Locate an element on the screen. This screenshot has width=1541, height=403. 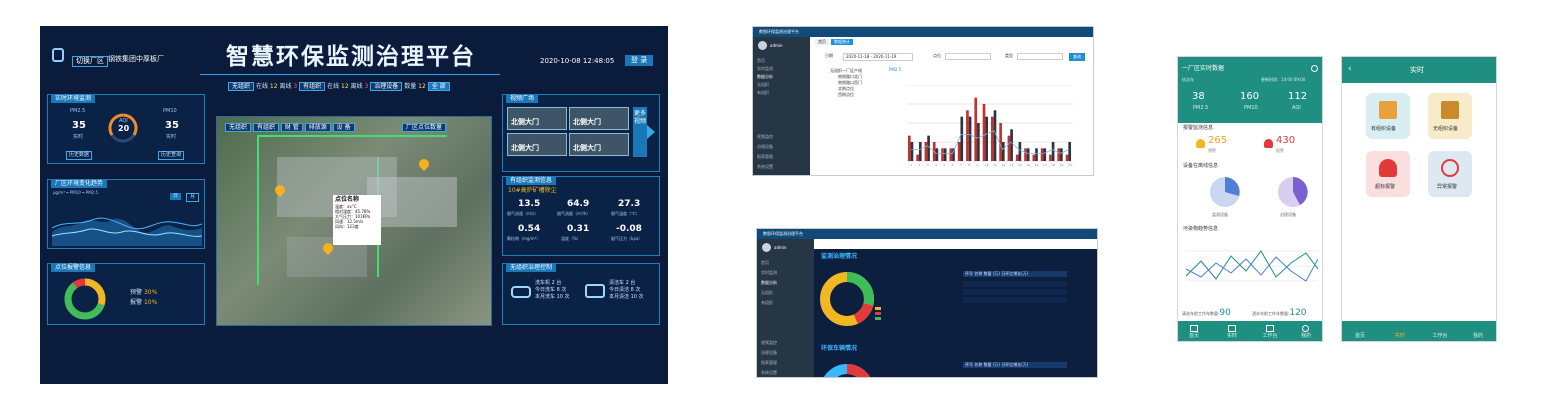
map-tab-organized: 有组织 is located at coordinates (265, 127).